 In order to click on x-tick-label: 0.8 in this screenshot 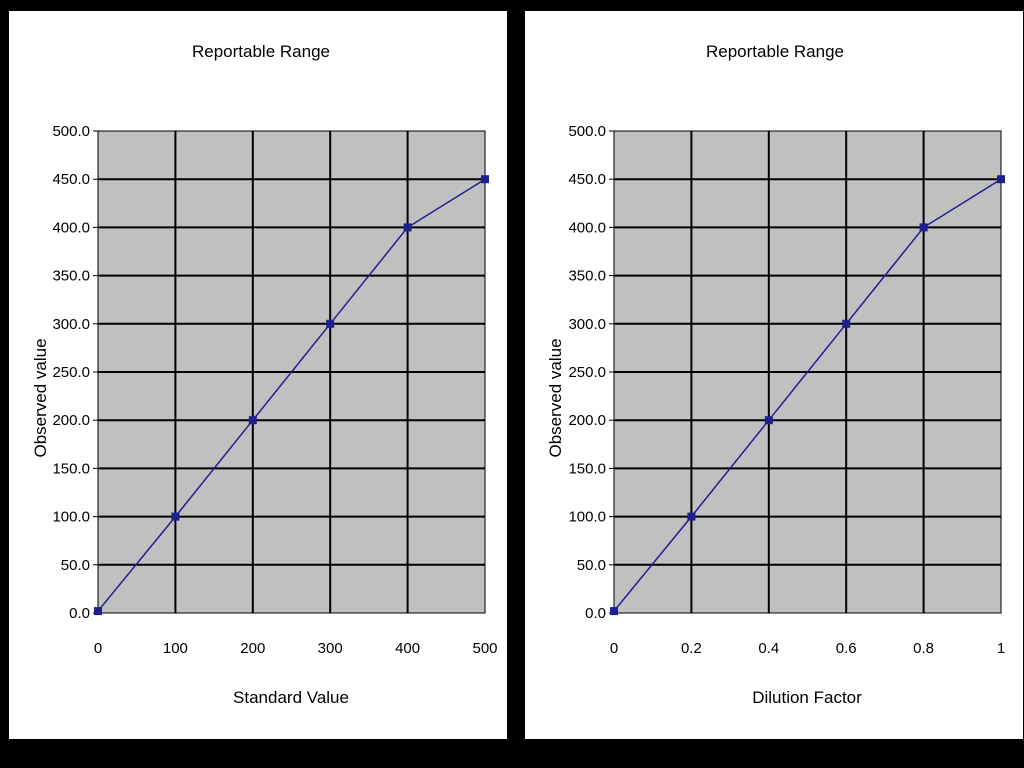, I will do `click(923, 648)`.